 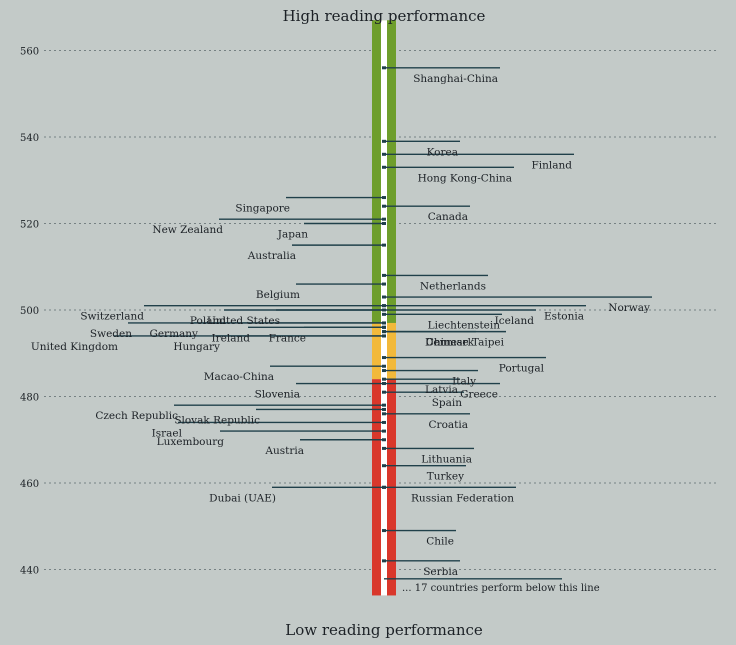 I want to click on y-tick-label: 500, so click(x=29, y=311).